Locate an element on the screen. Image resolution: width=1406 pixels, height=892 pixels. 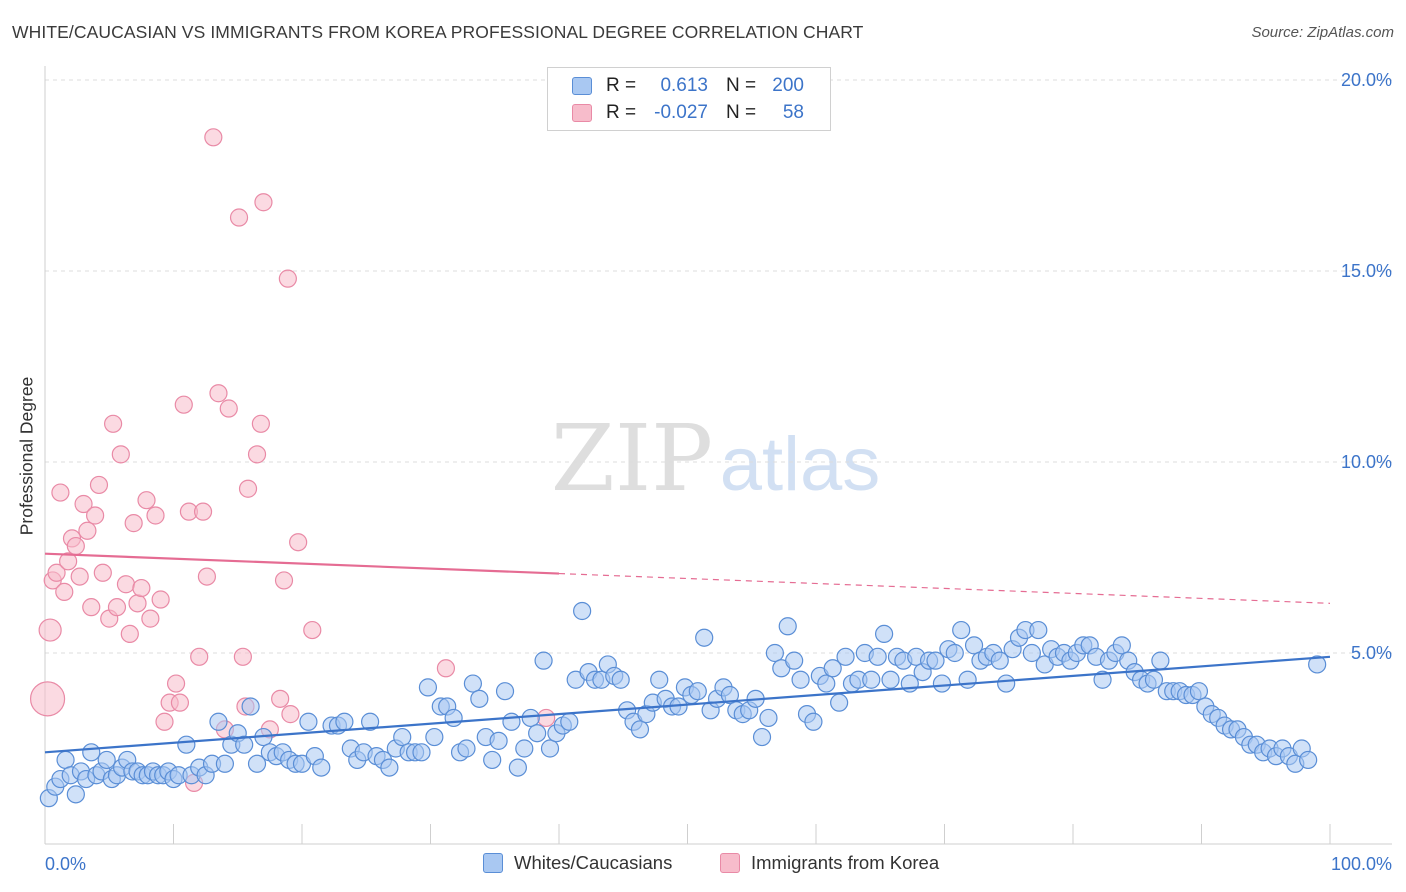
y-tick-label: 10.0% is located at coordinates (1366, 462).